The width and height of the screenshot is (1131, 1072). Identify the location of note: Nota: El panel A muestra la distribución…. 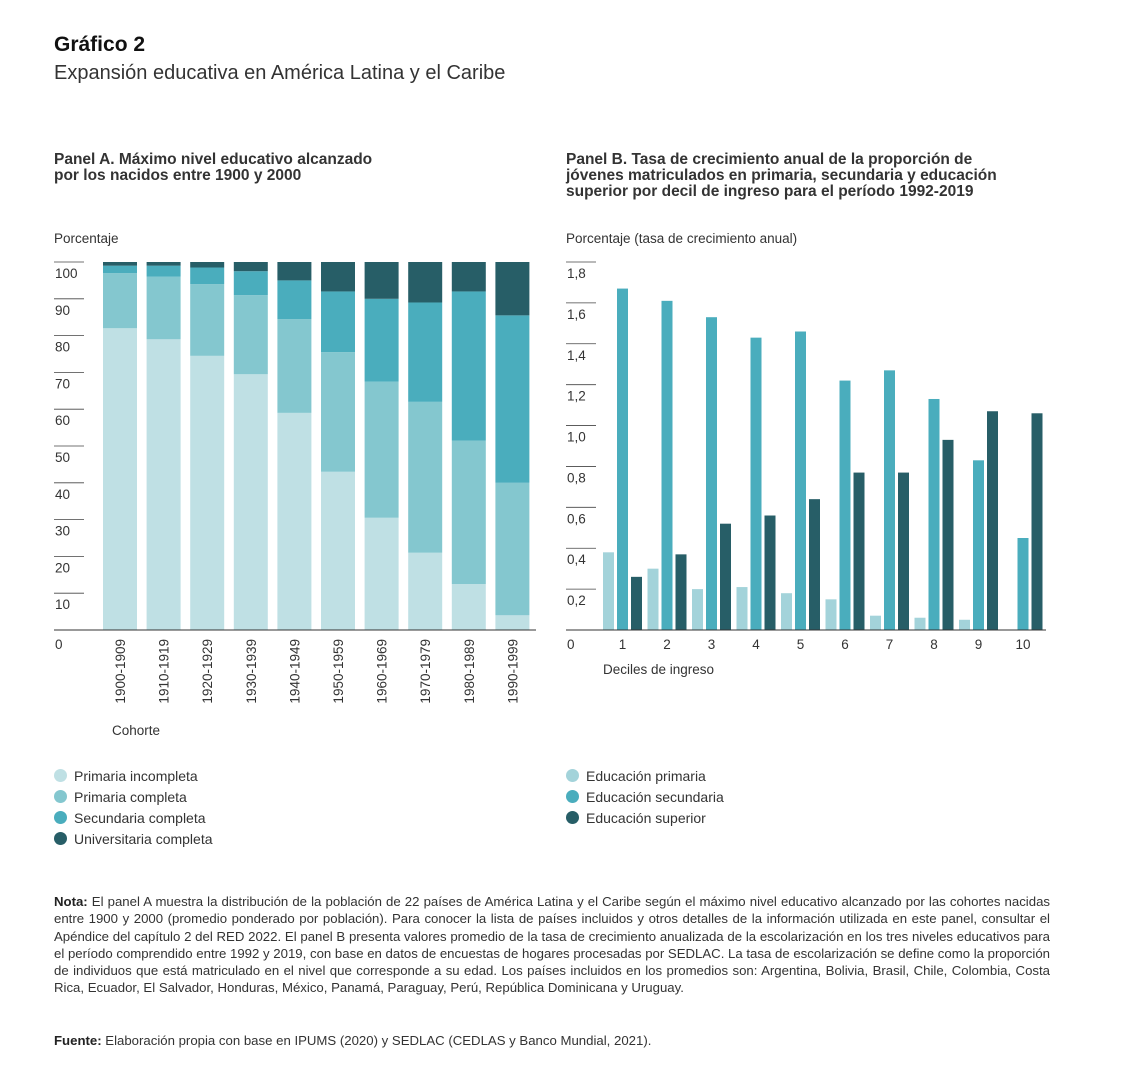
(552, 945).